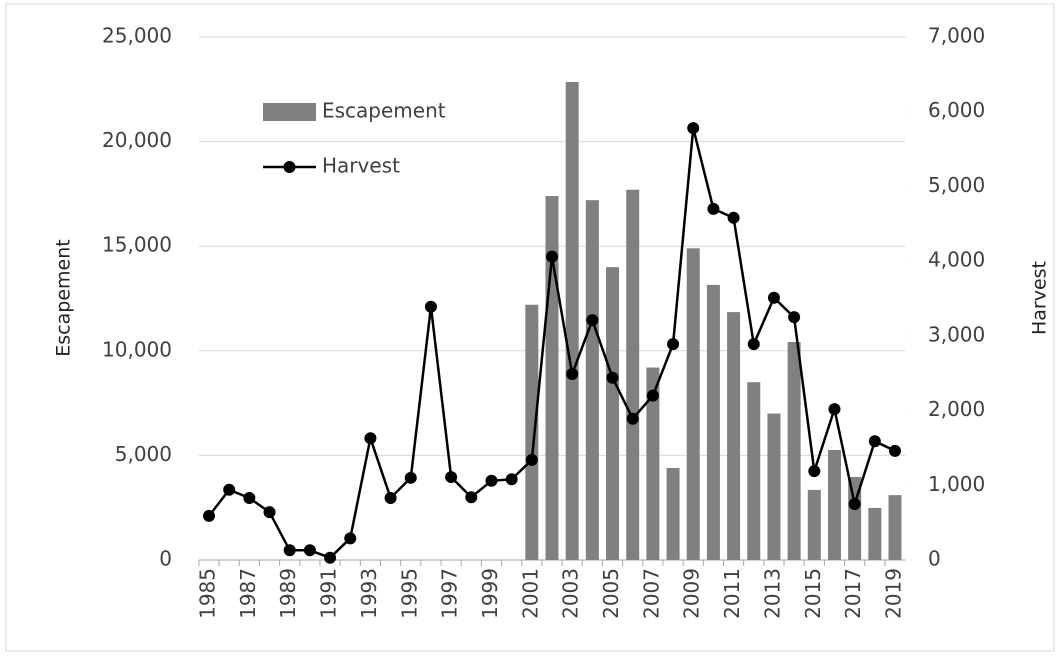 This screenshot has width=1060, height=657. What do you see at coordinates (651, 593) in the screenshot?
I see `x-tick-label: 2007` at bounding box center [651, 593].